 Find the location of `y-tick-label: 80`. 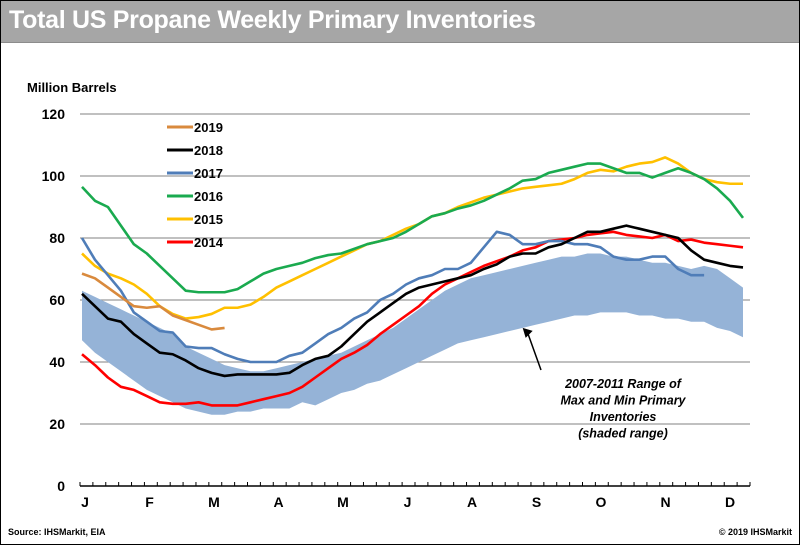

y-tick-label: 80 is located at coordinates (57, 238).